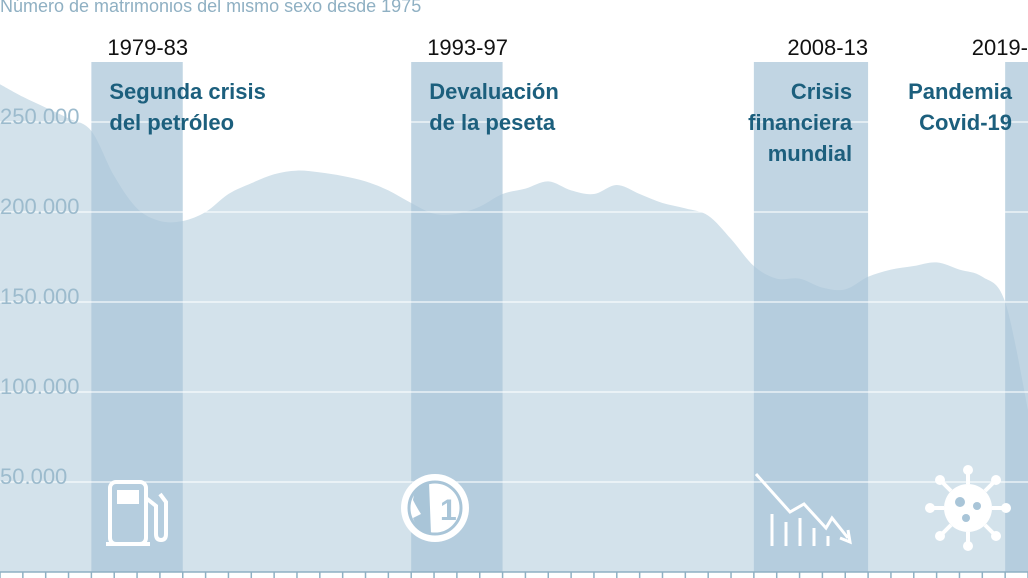 The width and height of the screenshot is (1028, 578). Describe the element at coordinates (492, 122) in the screenshot. I see `event-label: de la peseta` at that location.